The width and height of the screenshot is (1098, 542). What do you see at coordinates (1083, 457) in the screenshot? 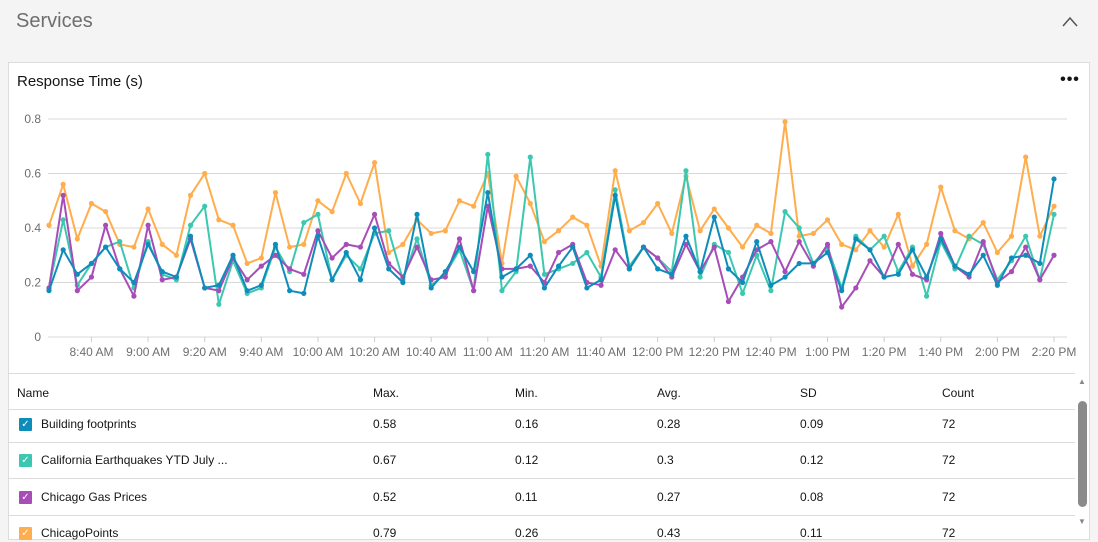
I see `table-scrollbar: ▲ ▼` at bounding box center [1083, 457].